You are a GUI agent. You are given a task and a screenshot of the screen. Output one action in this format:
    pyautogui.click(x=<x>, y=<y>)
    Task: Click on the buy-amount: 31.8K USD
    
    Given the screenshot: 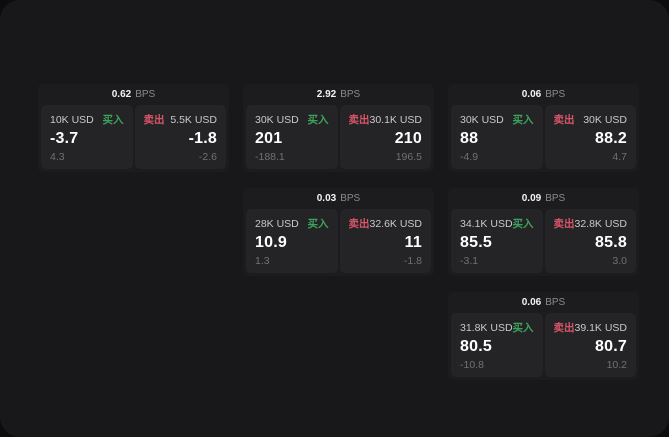 What is the action you would take?
    pyautogui.click(x=486, y=327)
    